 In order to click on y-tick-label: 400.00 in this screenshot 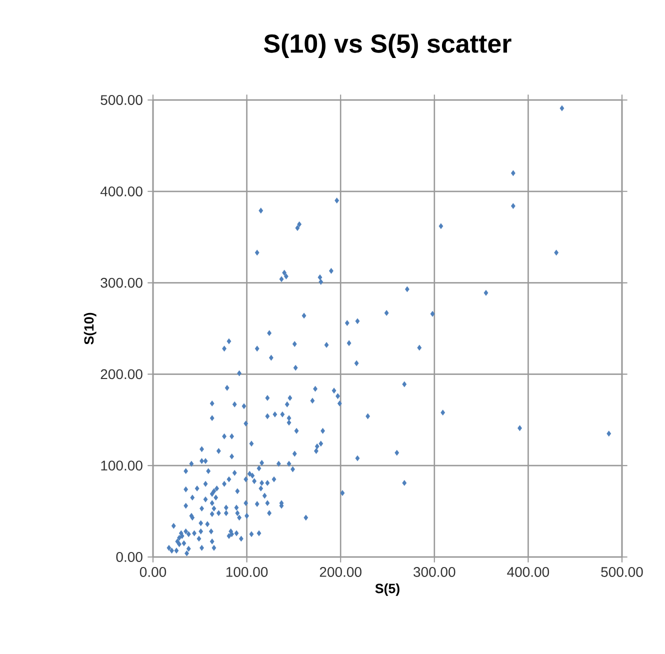, I will do `click(121, 191)`.